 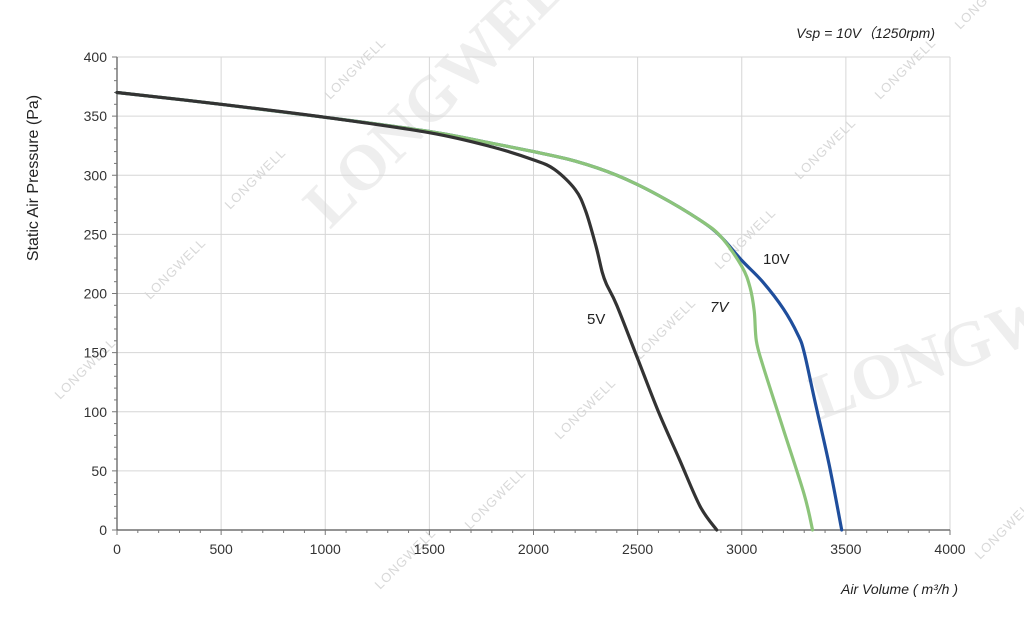 What do you see at coordinates (117, 549) in the screenshot?
I see `x-tick-label: 0` at bounding box center [117, 549].